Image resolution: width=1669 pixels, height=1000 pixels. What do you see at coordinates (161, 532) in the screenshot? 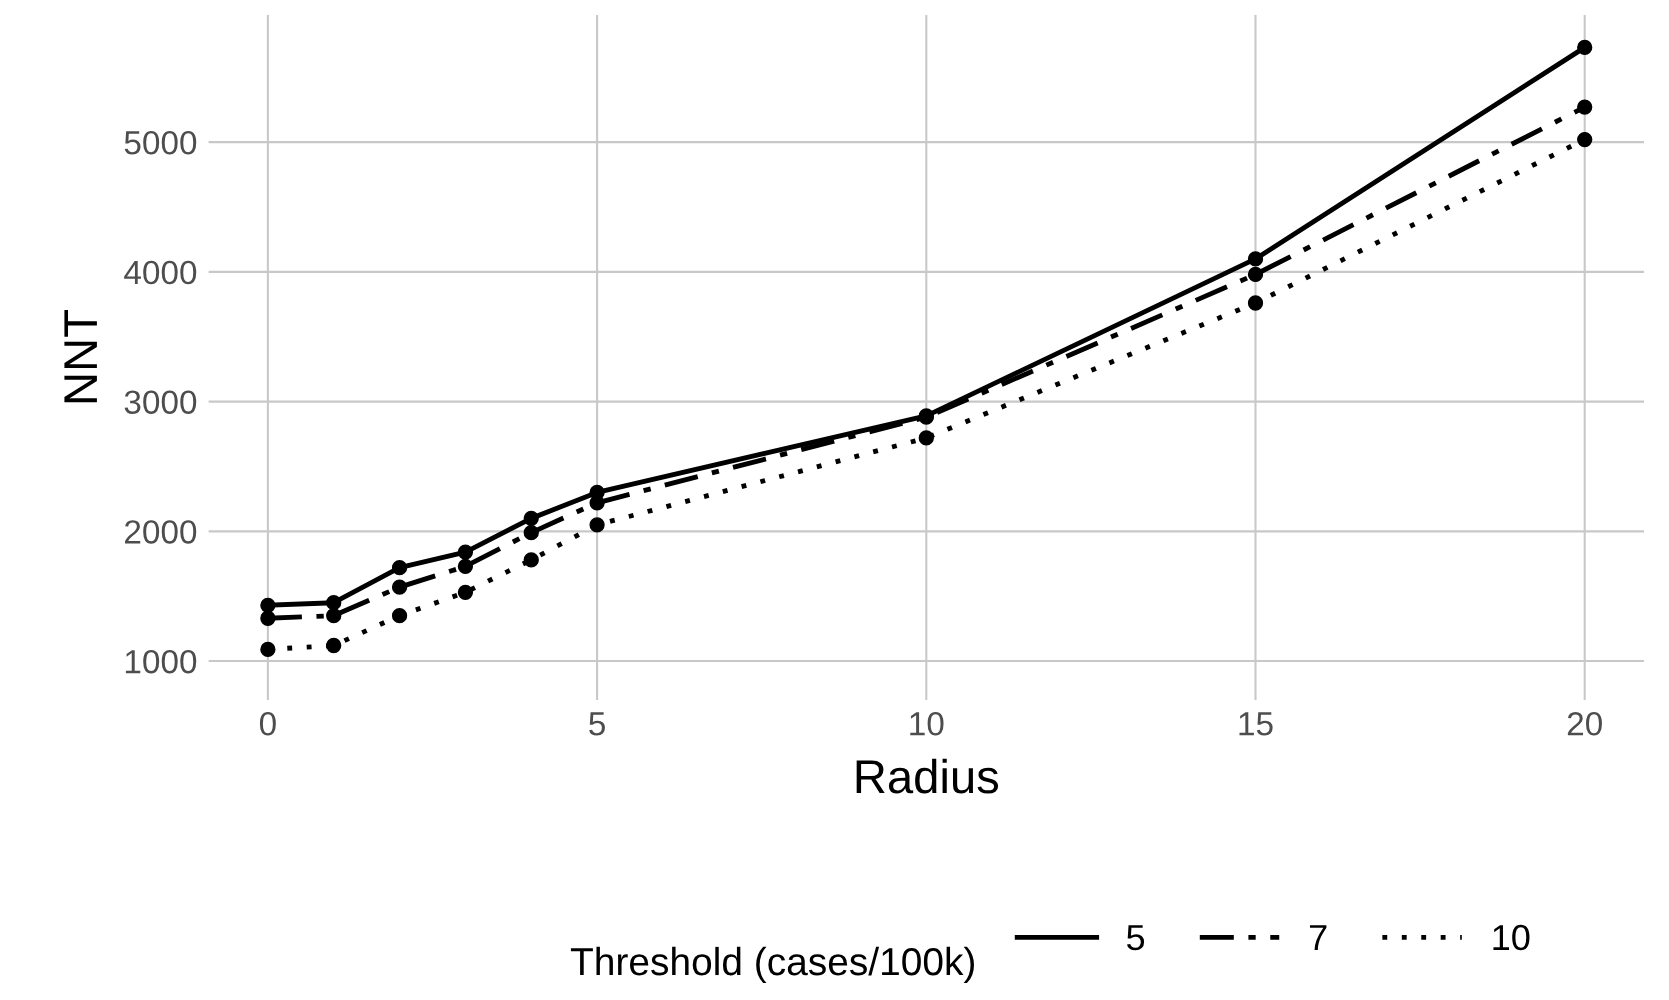
I see `y-tick-label: 2000` at bounding box center [161, 532].